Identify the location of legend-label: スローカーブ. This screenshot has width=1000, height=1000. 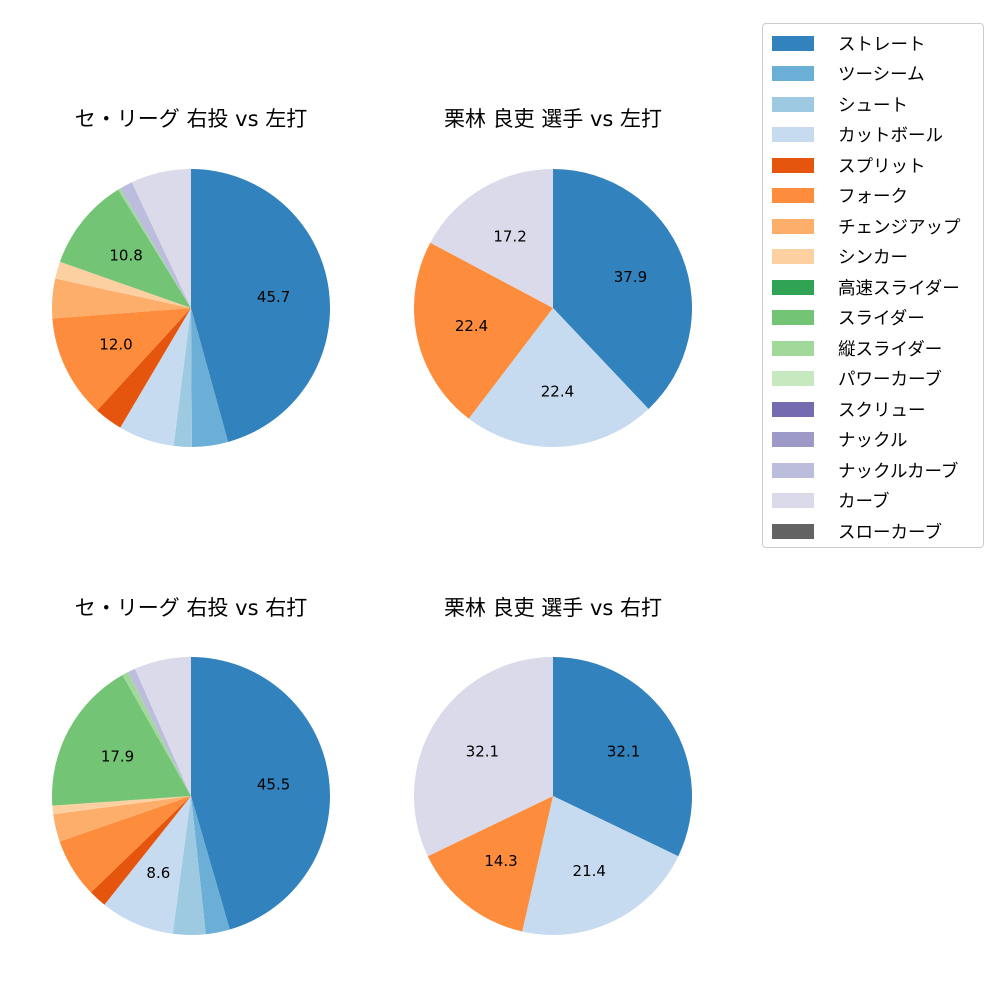
(890, 532).